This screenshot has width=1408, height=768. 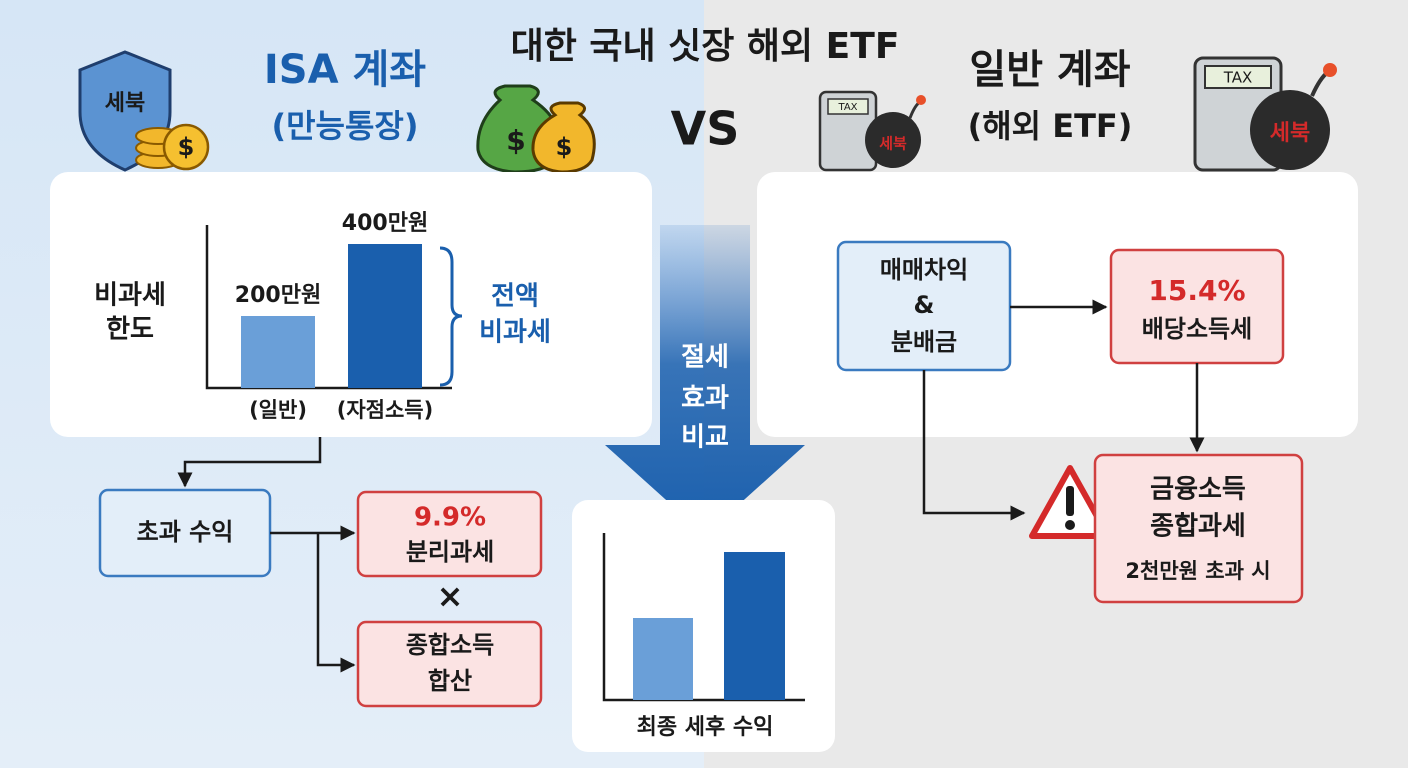 What do you see at coordinates (186, 147) in the screenshot?
I see `coin-symbol: $` at bounding box center [186, 147].